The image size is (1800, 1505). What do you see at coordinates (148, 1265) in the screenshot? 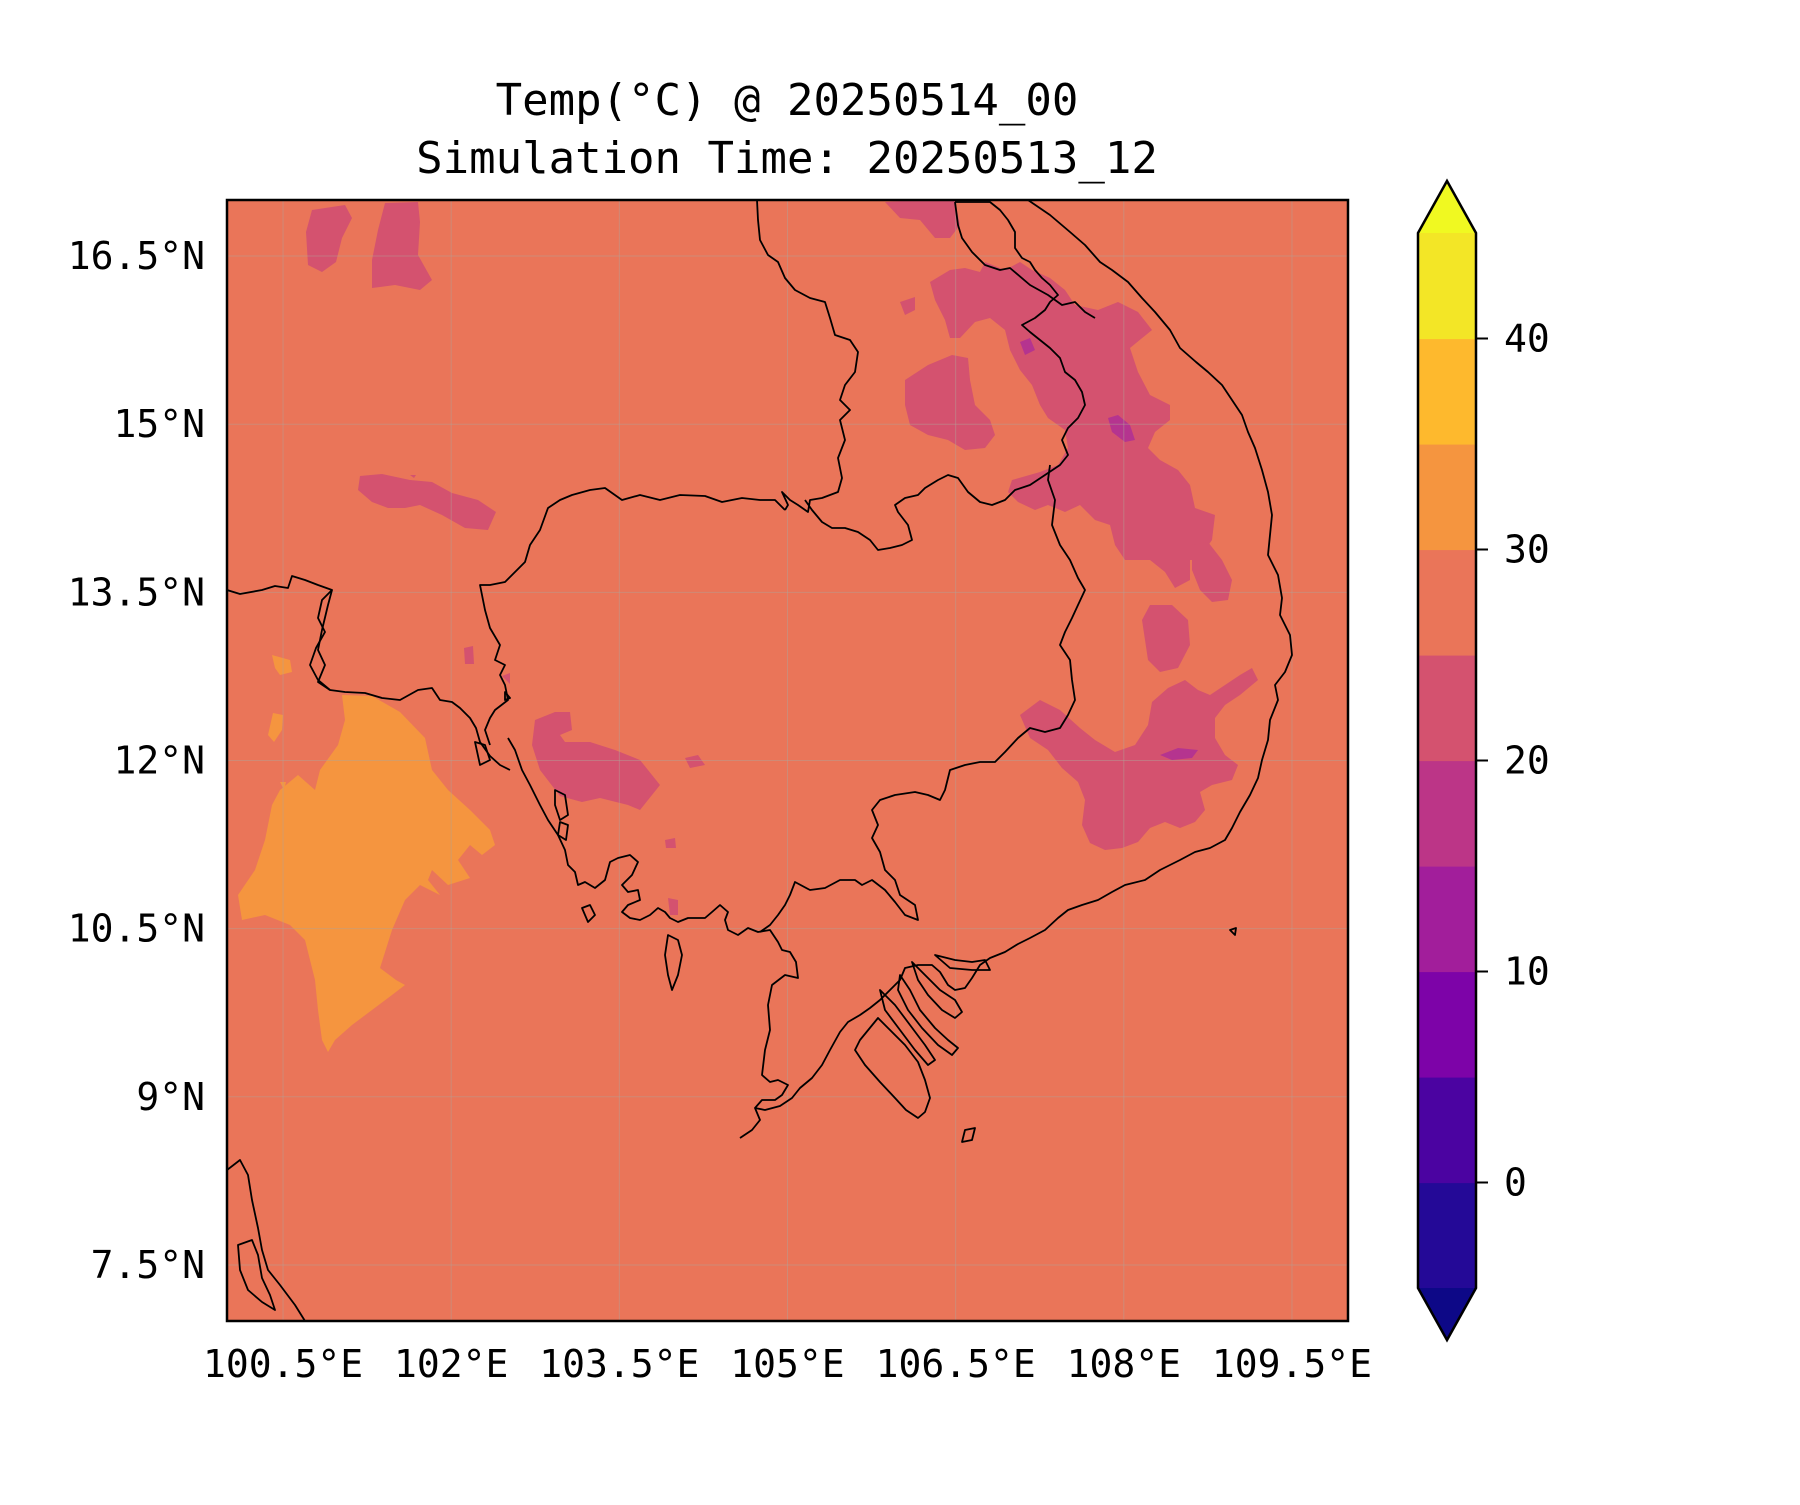
I see `y-tick-label: 7.5°N` at bounding box center [148, 1265].